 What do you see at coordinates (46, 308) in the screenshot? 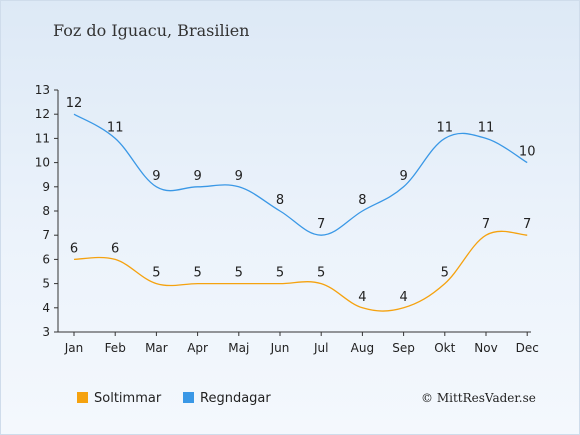
I see `y-tick-label: 4` at bounding box center [46, 308].